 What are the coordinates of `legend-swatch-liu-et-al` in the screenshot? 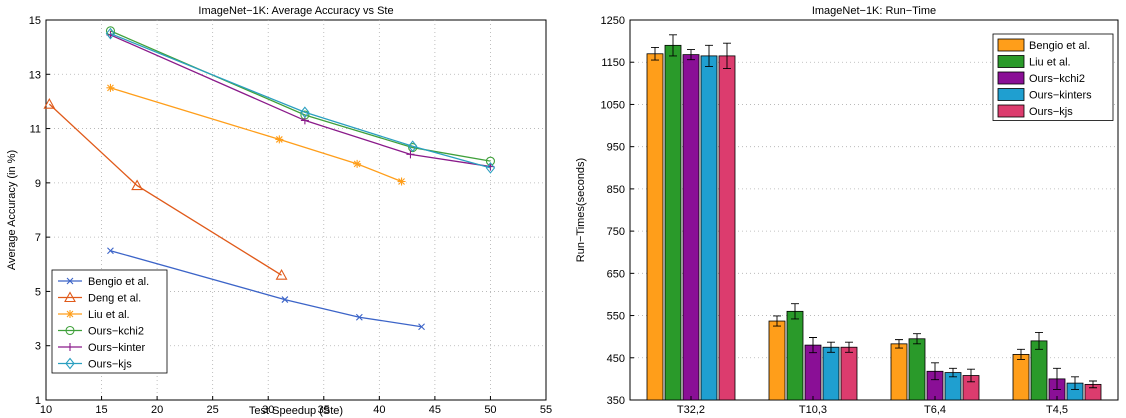 It's located at (1011, 61).